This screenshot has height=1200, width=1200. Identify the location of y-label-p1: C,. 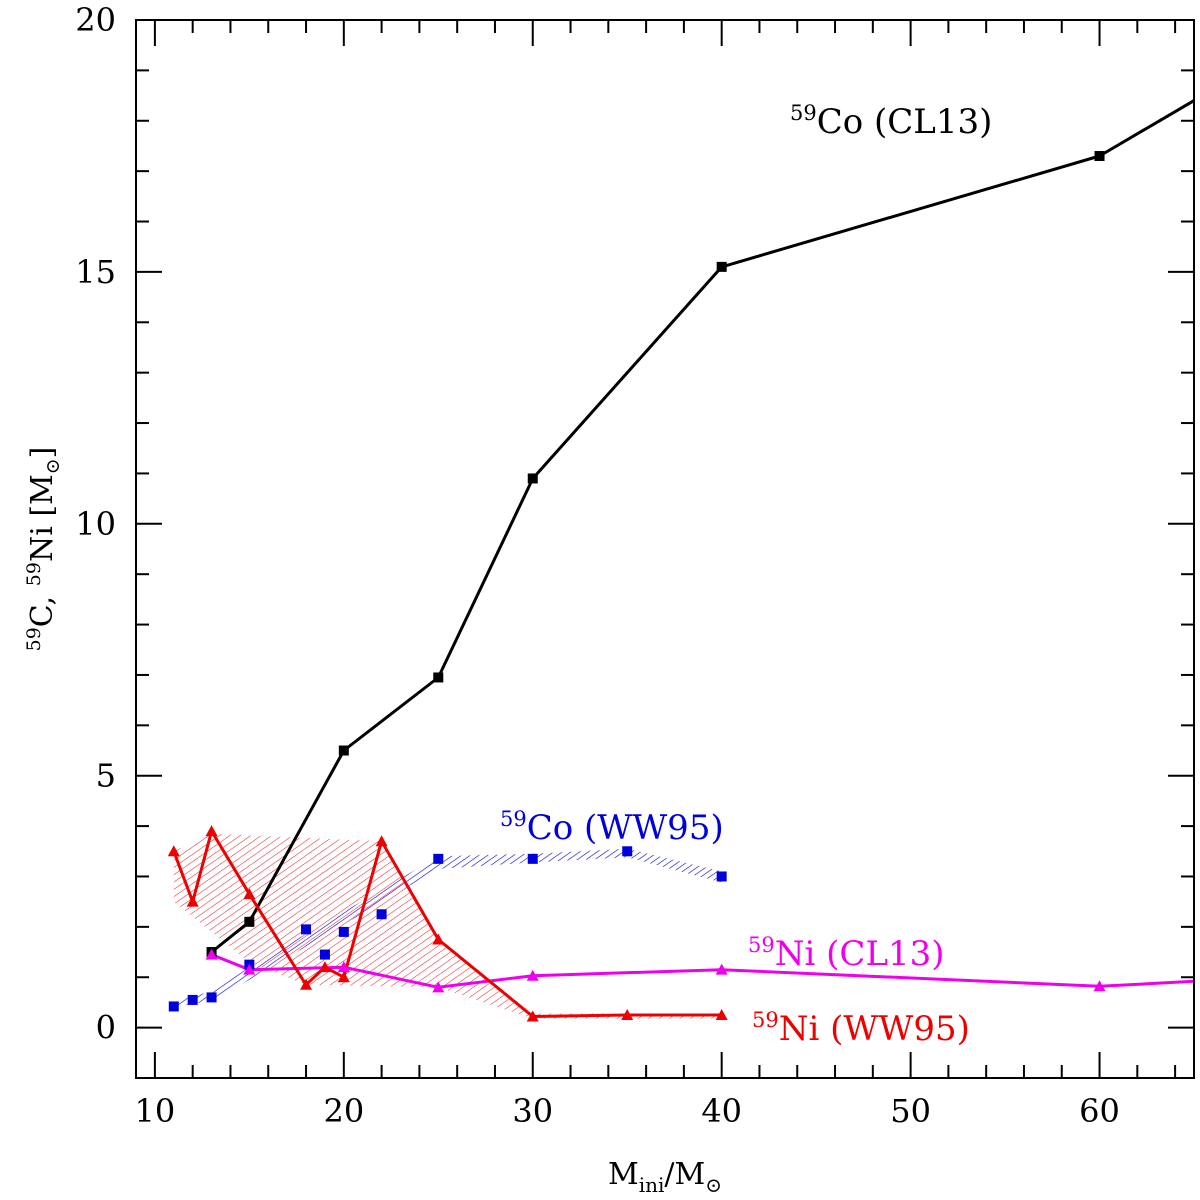
(42, 606).